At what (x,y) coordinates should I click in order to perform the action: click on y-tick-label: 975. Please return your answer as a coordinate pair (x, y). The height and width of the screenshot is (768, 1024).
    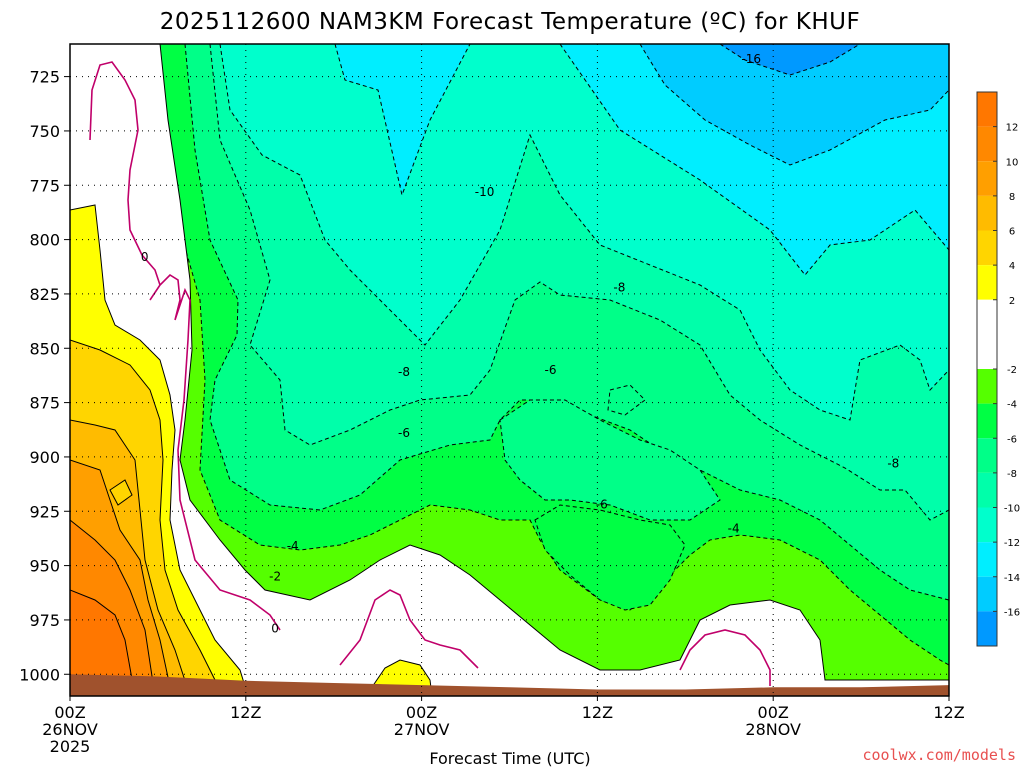
    Looking at the image, I should click on (44, 620).